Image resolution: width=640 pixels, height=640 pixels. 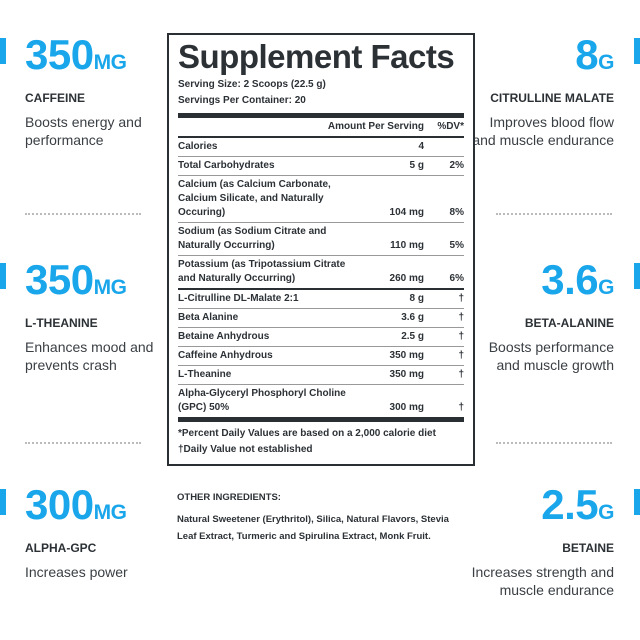 I want to click on nutrient-amount: 4, so click(x=421, y=146).